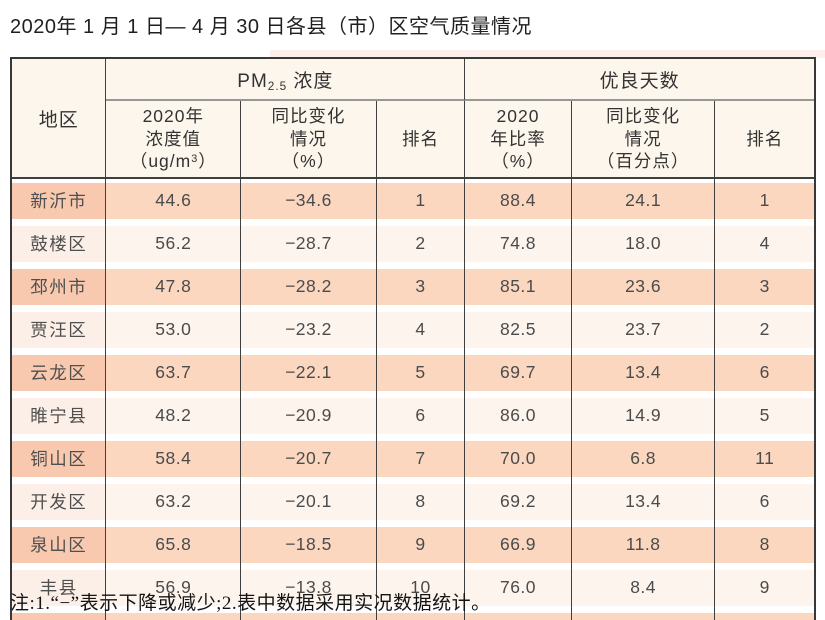 The image size is (825, 620). I want to click on page-title: 2020年 1 月 1 日— 4 月 30 日各县（市）区空气质量情况, so click(271, 27).